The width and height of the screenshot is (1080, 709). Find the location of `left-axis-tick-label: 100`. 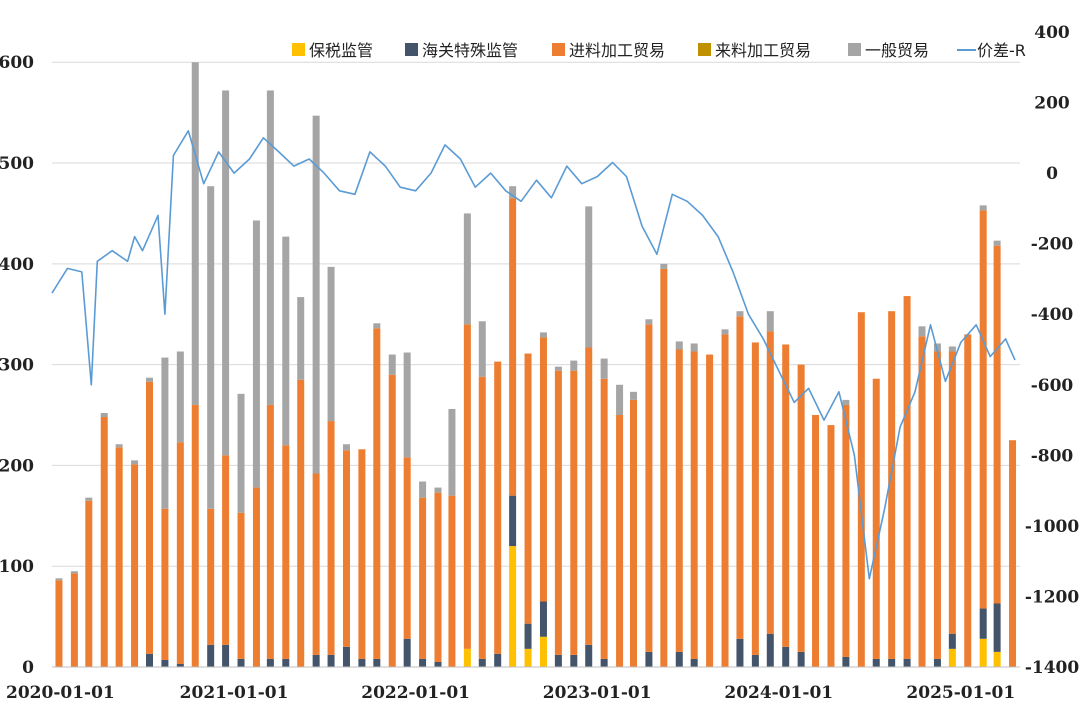

left-axis-tick-label: 100 is located at coordinates (17, 567).